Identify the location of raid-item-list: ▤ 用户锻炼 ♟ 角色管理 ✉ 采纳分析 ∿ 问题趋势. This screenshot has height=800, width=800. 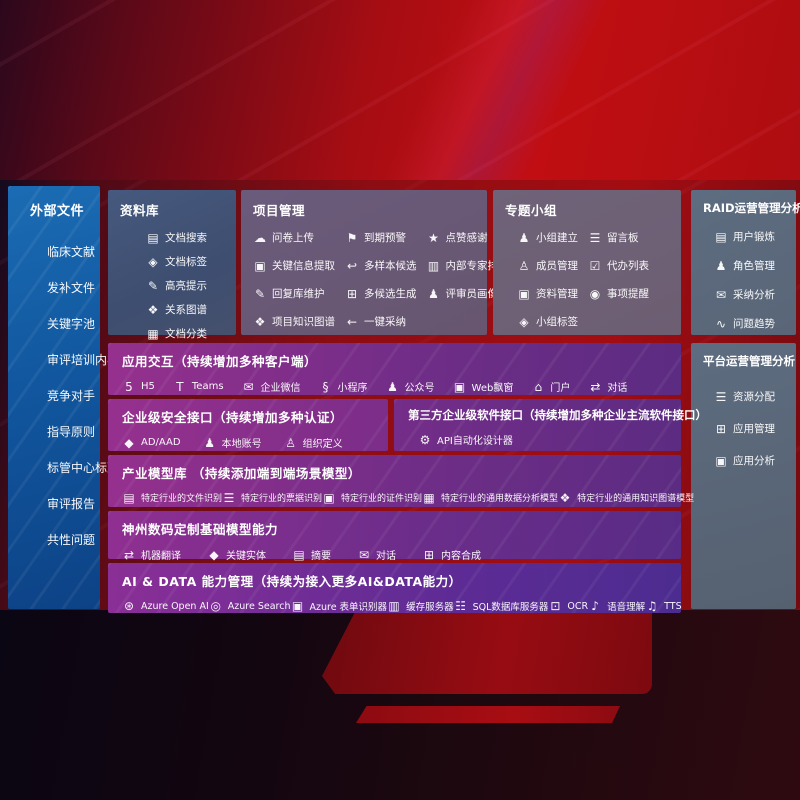
(749, 280).